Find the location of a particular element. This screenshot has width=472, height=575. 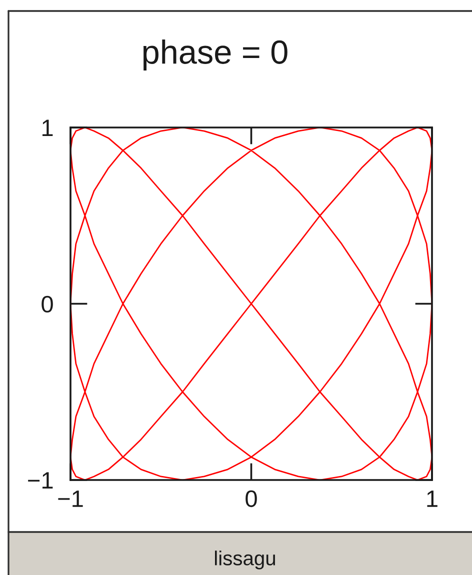

chart-title: phase = 0 is located at coordinates (215, 55).